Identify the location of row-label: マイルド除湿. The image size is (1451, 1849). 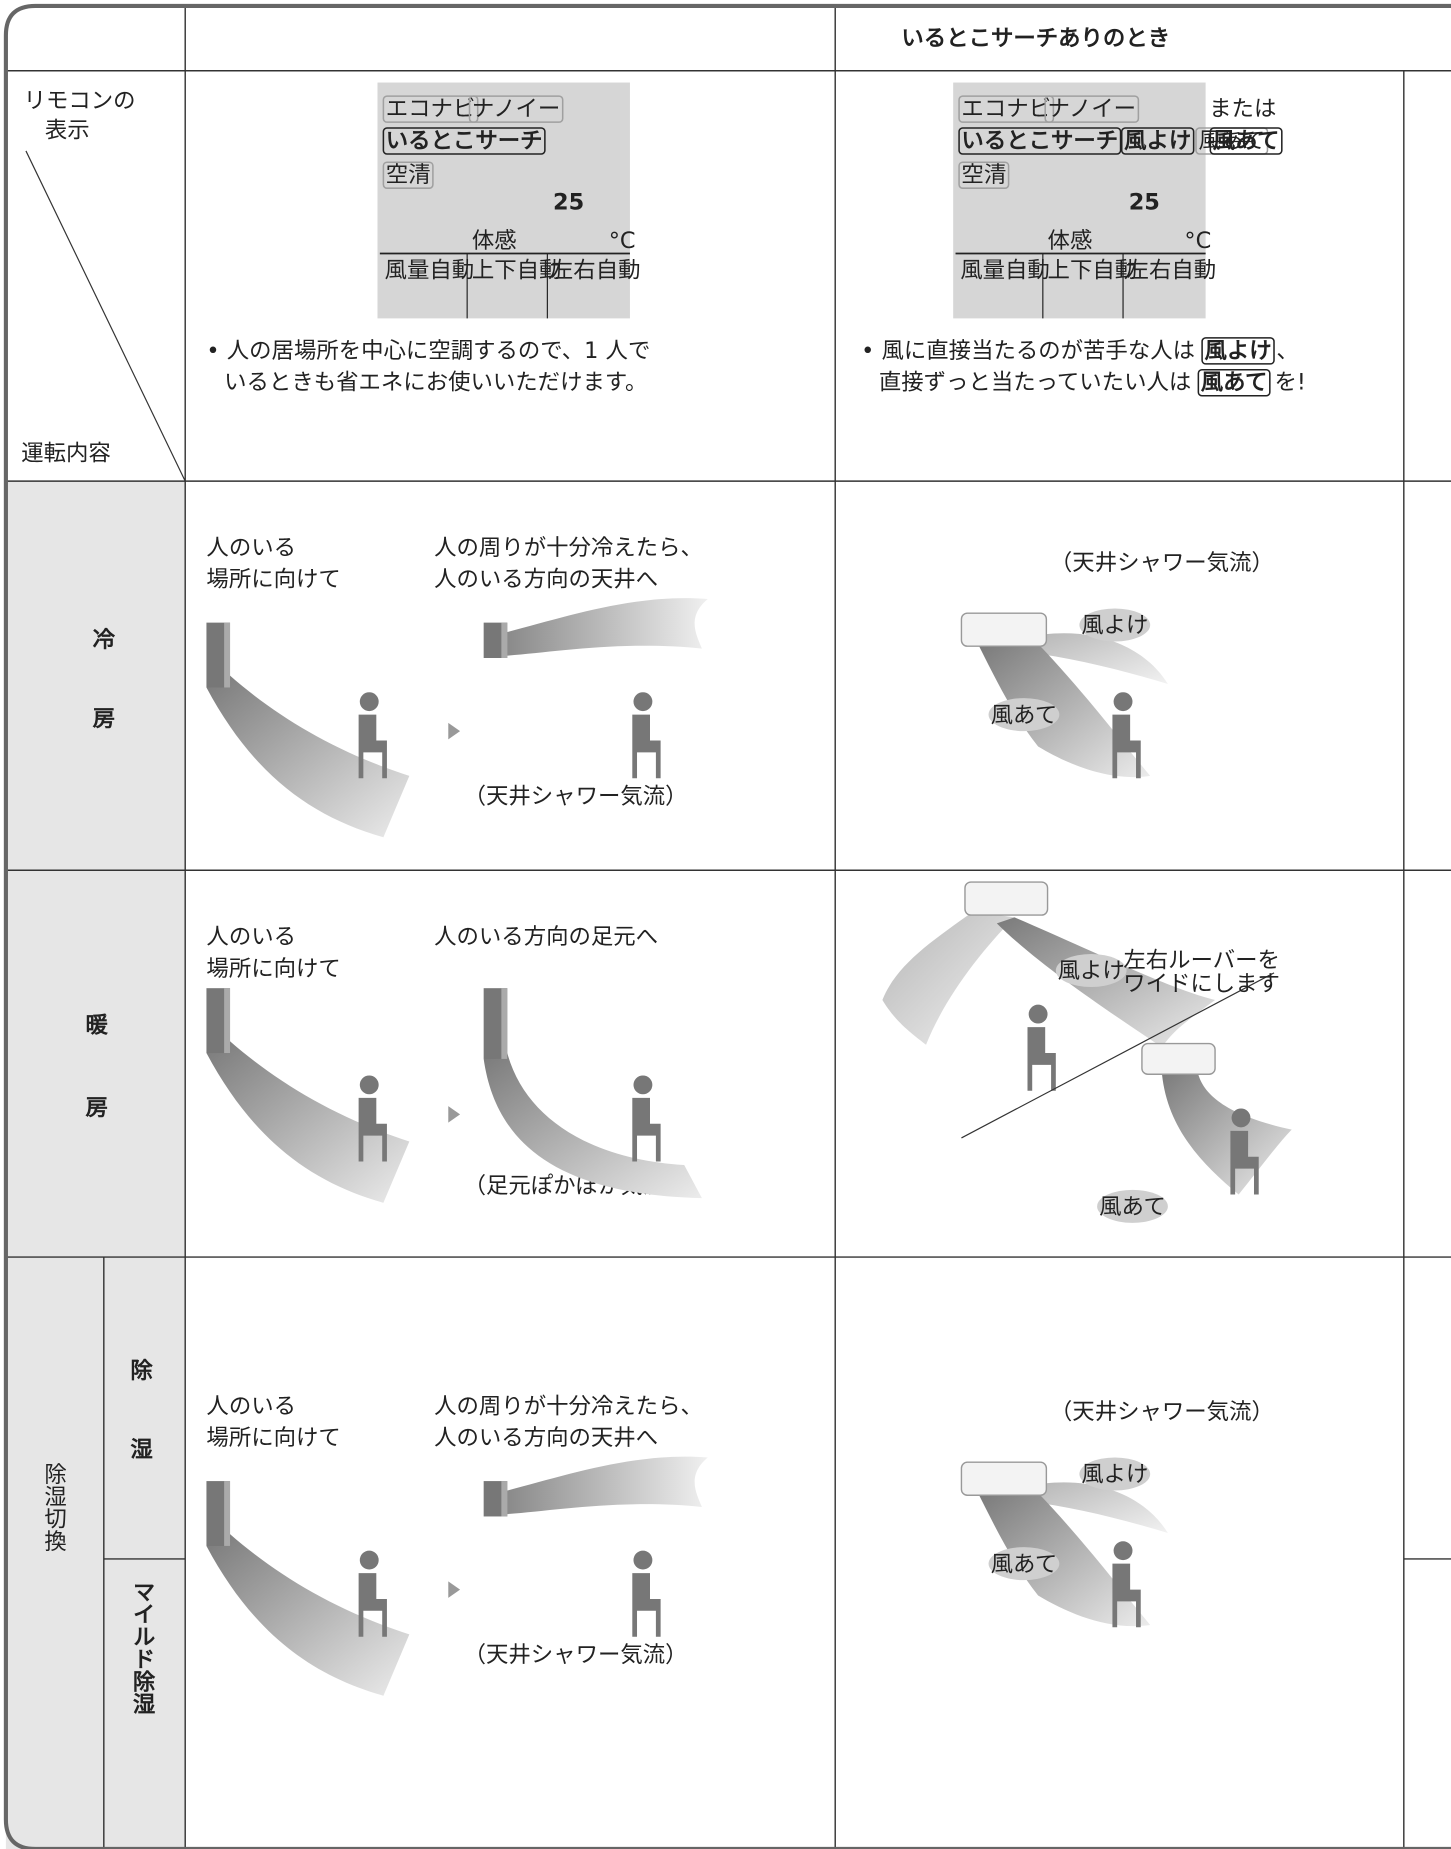
(142, 1647).